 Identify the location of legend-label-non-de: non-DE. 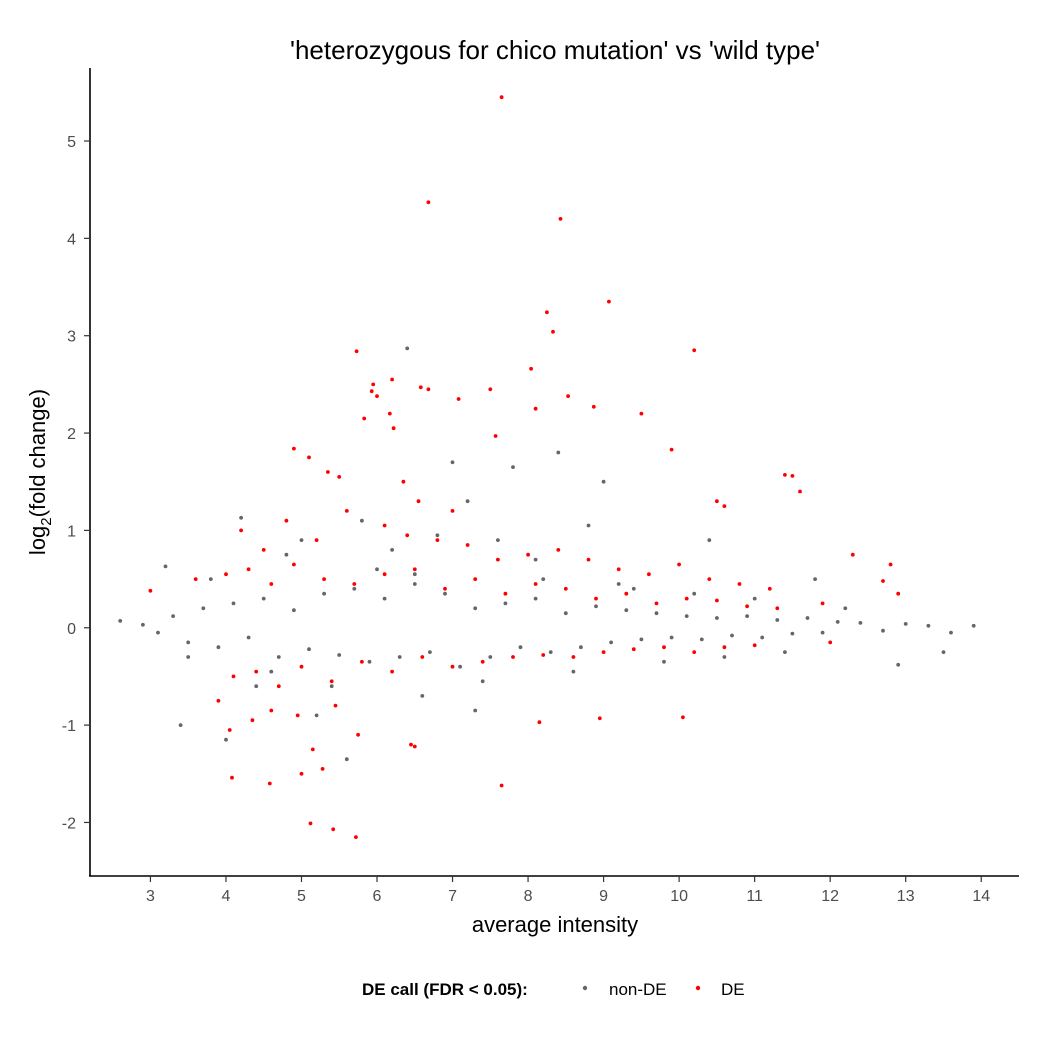
(638, 989).